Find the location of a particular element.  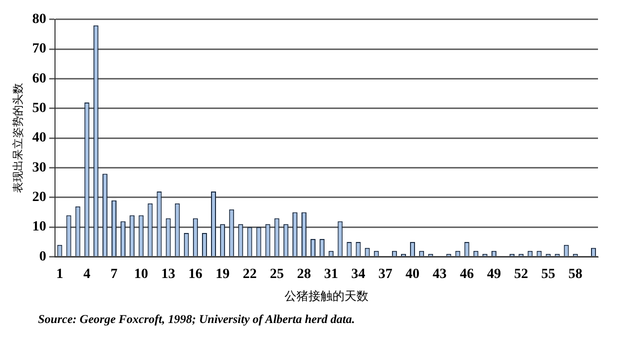

x-axis-title: 公猪接触的天数 is located at coordinates (326, 295).